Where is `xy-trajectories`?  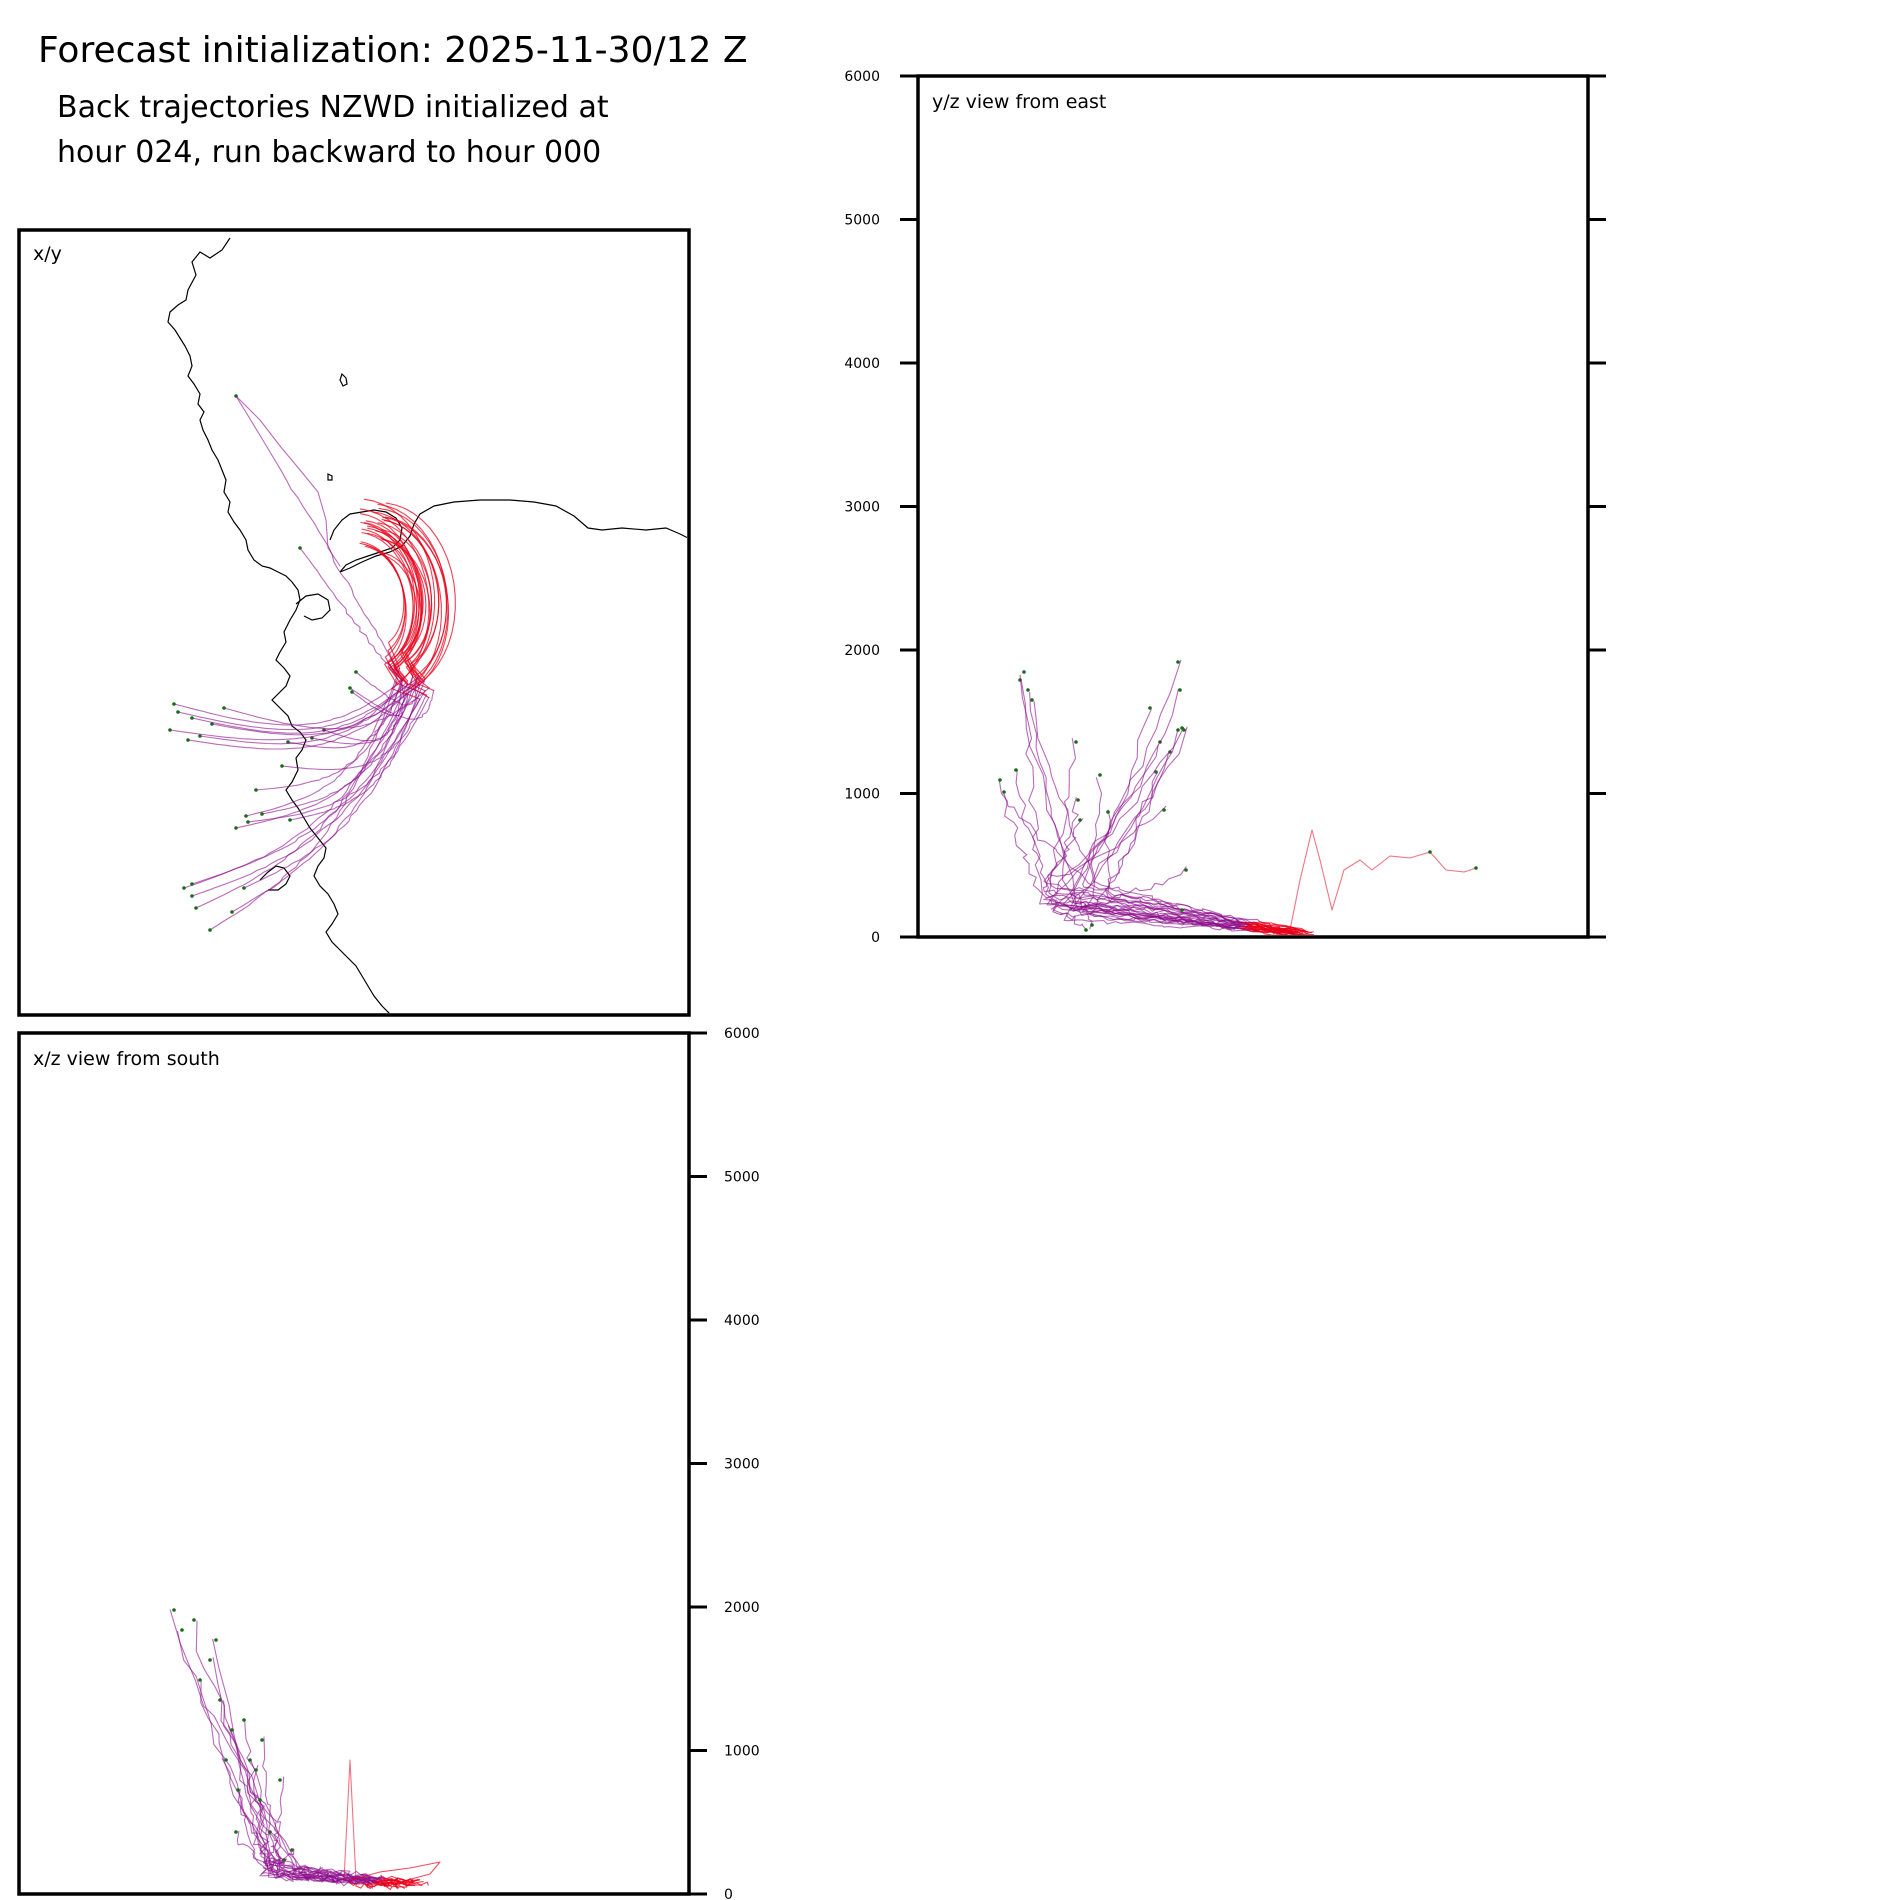 xy-trajectories is located at coordinates (312, 663).